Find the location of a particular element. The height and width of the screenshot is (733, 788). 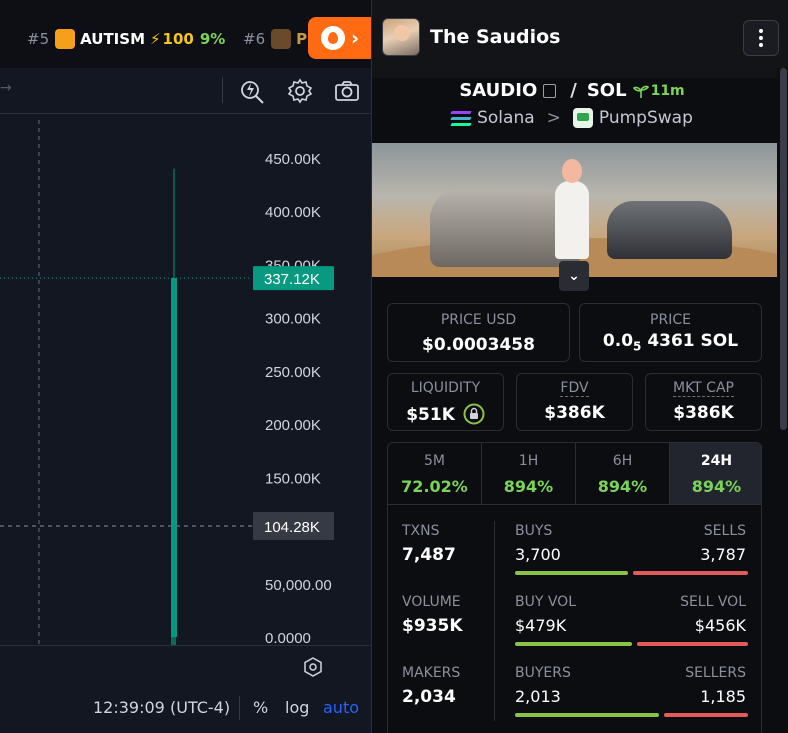

trending-rank: #6 is located at coordinates (254, 39).